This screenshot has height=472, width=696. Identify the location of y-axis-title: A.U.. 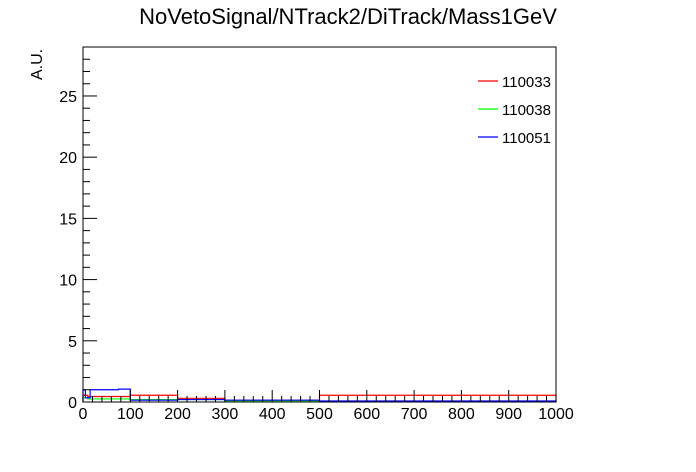
(37, 64).